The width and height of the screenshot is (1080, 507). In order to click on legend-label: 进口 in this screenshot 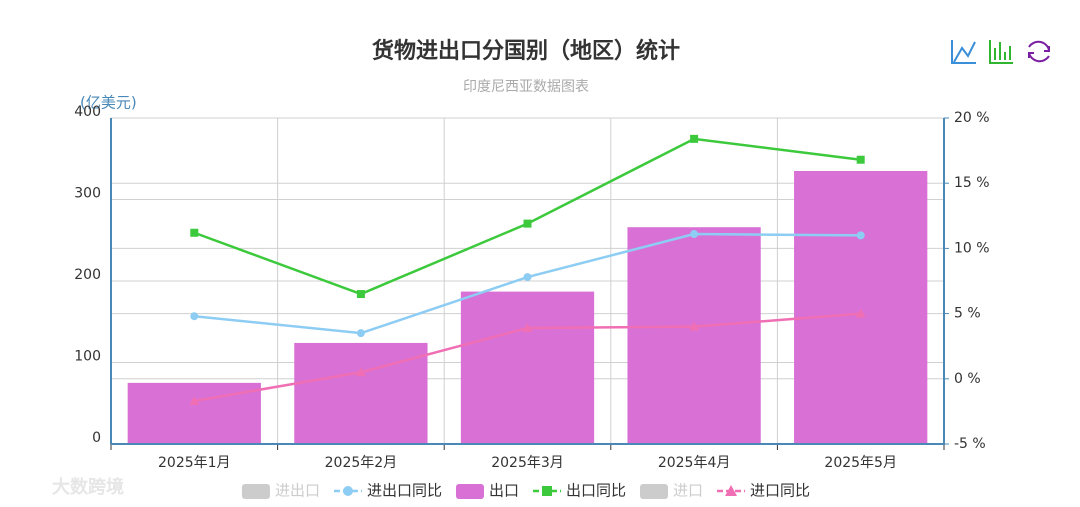, I will do `click(688, 491)`.